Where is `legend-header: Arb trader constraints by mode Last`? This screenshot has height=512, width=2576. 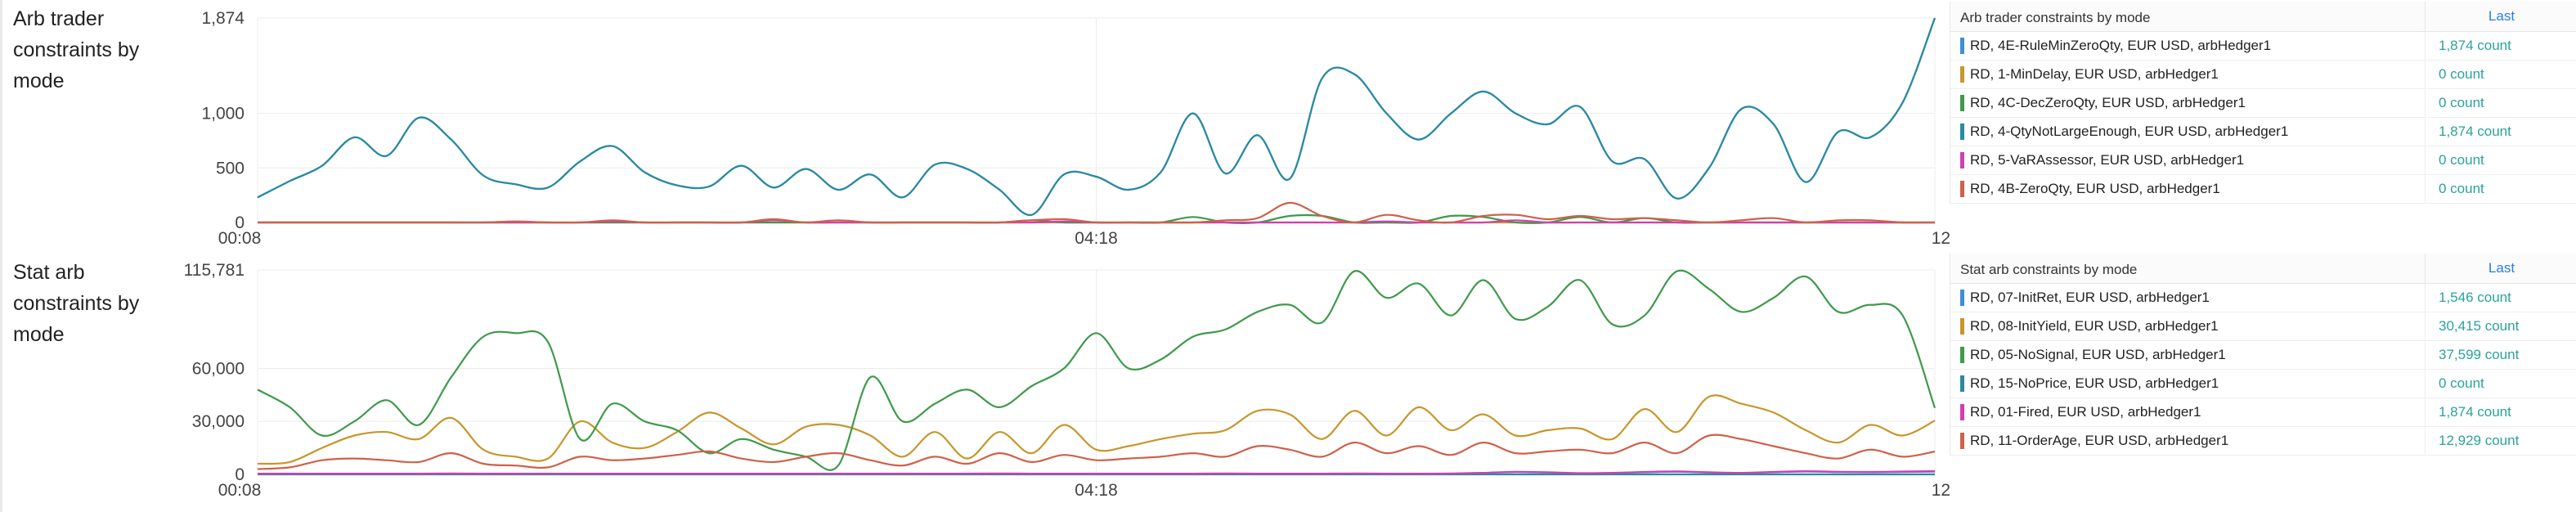
legend-header: Arb trader constraints by mode Last is located at coordinates (2263, 17).